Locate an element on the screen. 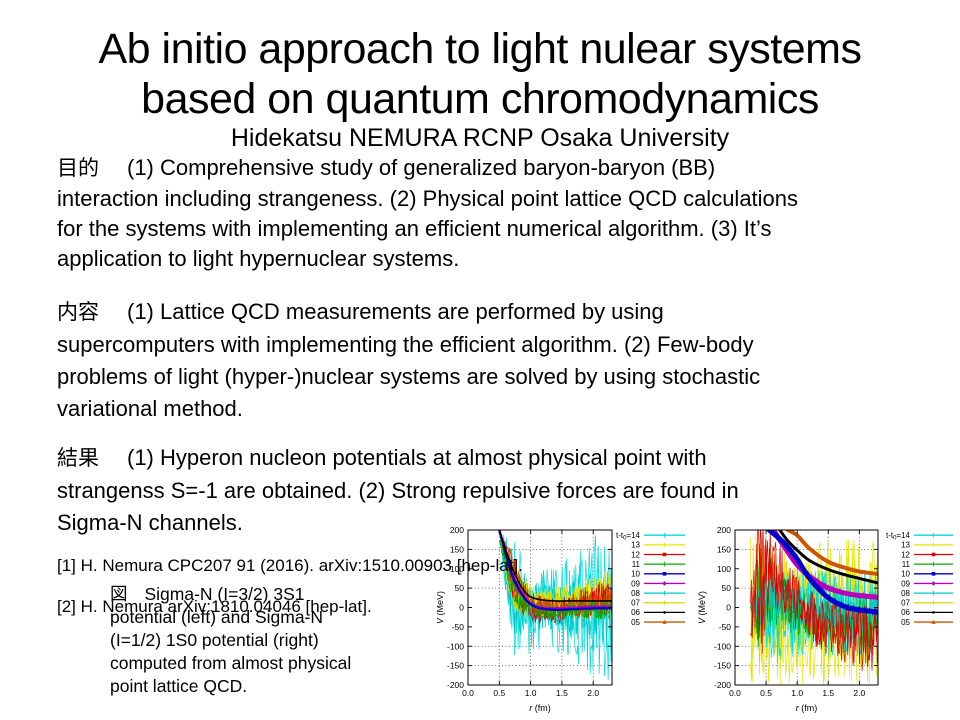 The height and width of the screenshot is (720, 960). author-line: Hidekatsu NEMURA RCNP Osaka University is located at coordinates (480, 138).